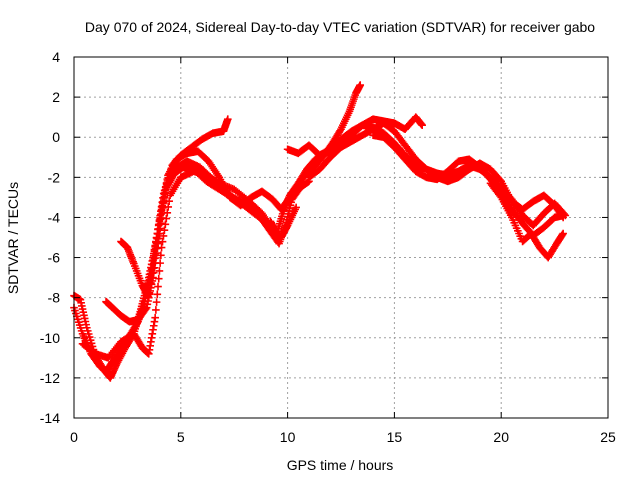 The height and width of the screenshot is (480, 640). Describe the element at coordinates (54, 258) in the screenshot. I see `y-tick-label: -6` at that location.